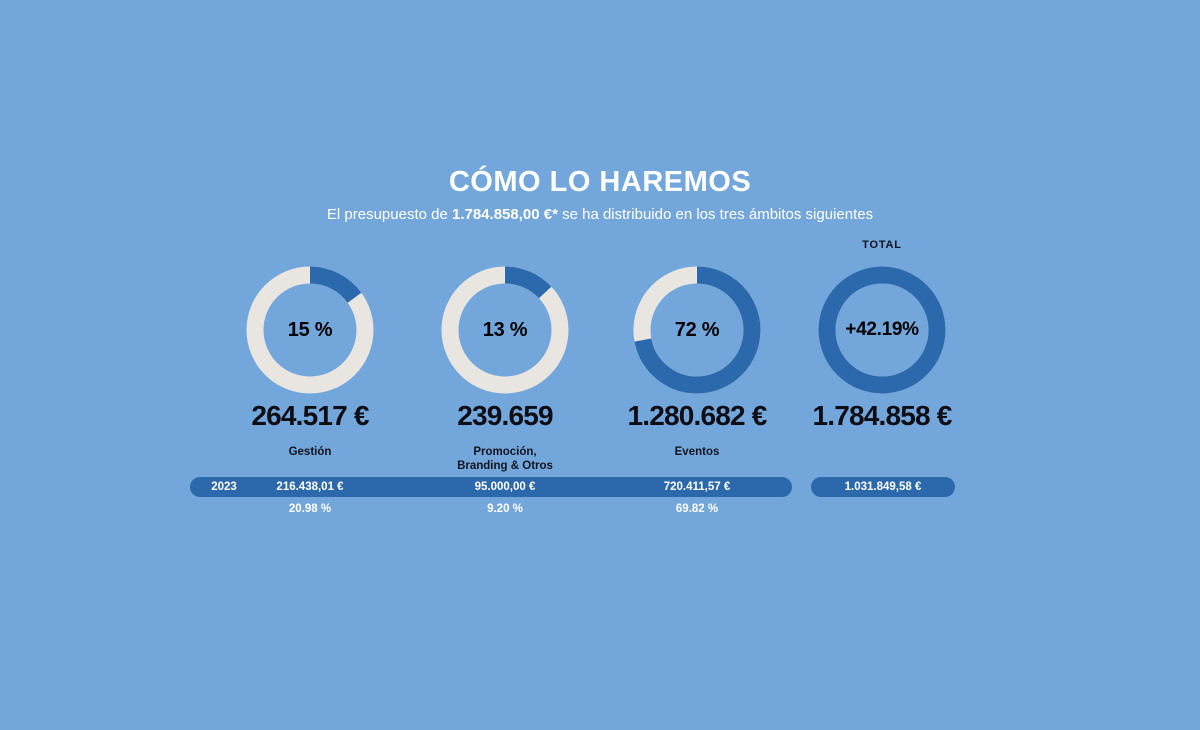  I want to click on category-label-promocion: Promoción, Branding & Otros, so click(505, 459).